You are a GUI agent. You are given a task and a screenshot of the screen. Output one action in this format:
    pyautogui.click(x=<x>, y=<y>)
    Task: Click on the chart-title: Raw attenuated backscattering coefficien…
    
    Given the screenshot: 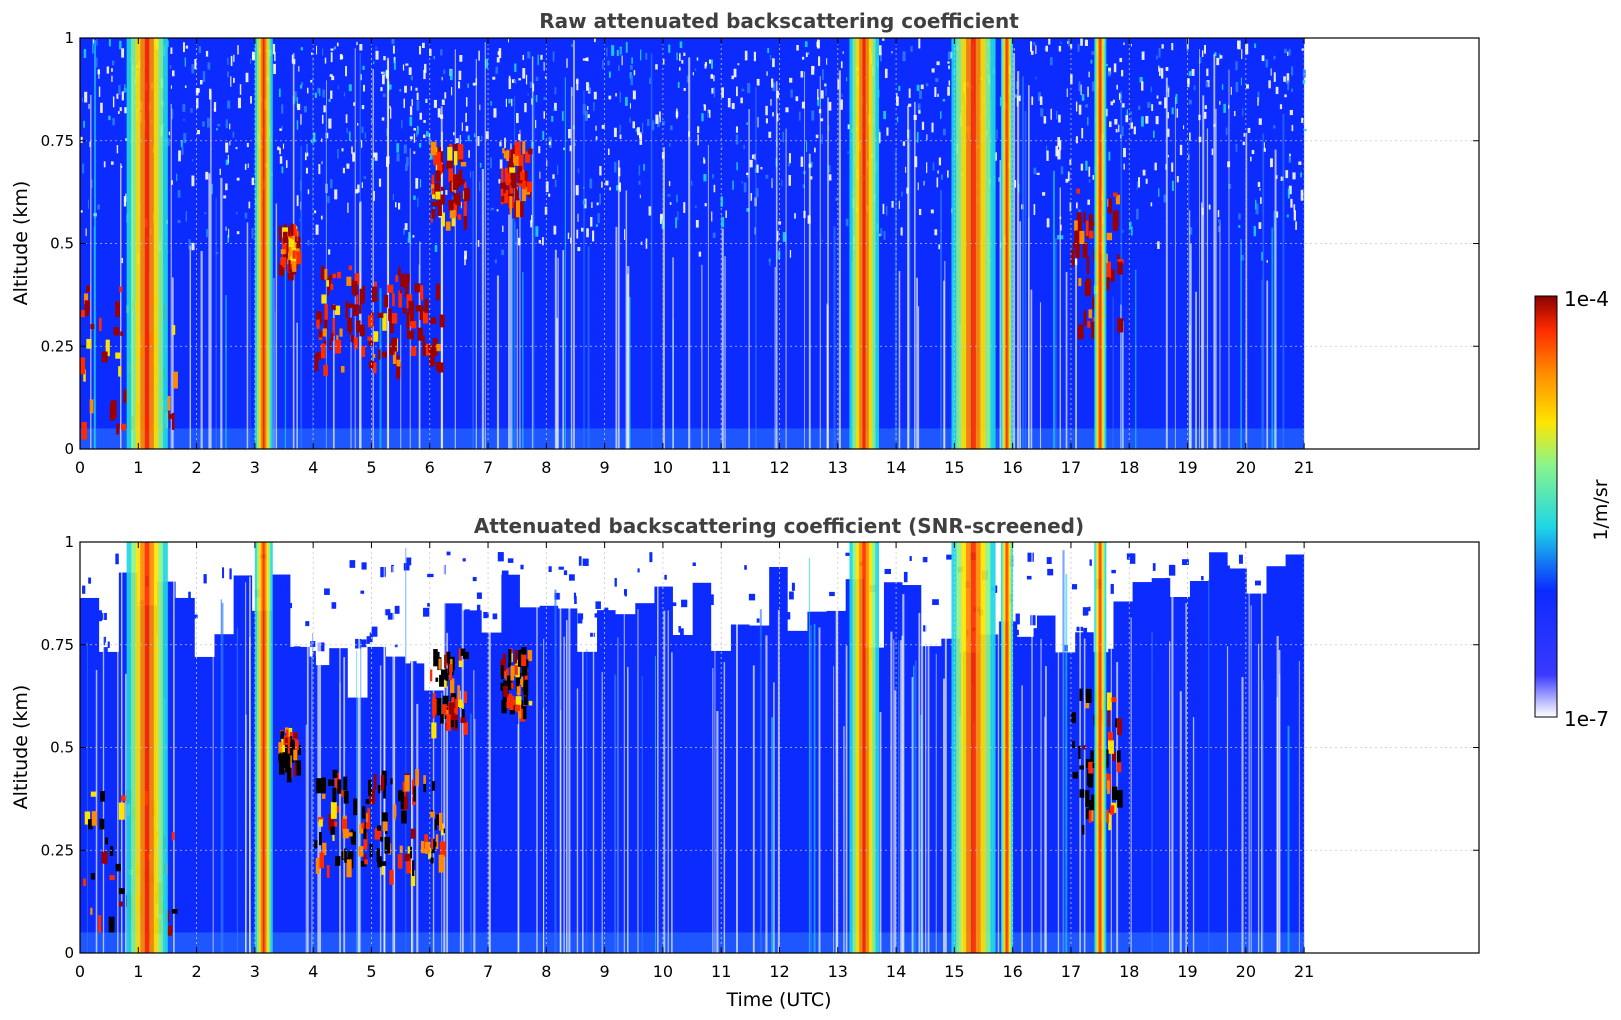 What is the action you would take?
    pyautogui.click(x=779, y=21)
    